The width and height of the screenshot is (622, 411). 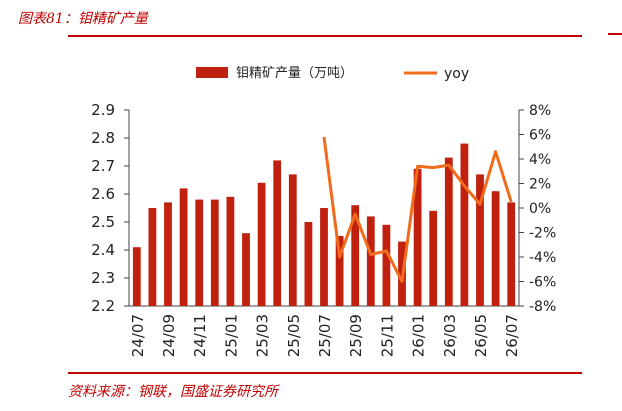 I want to click on yoy-series, so click(x=417, y=209).